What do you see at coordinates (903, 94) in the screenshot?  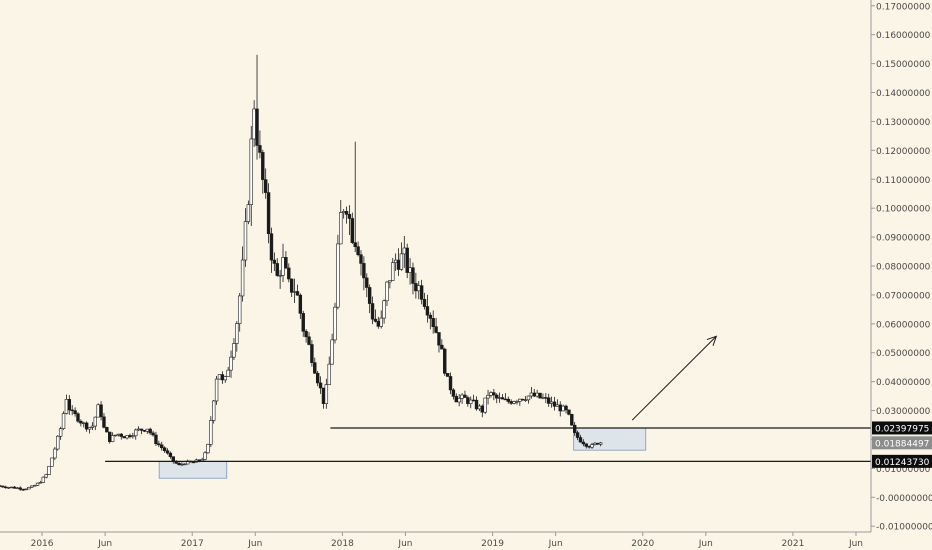 I see `y-tick-label: 0.14000000` at bounding box center [903, 94].